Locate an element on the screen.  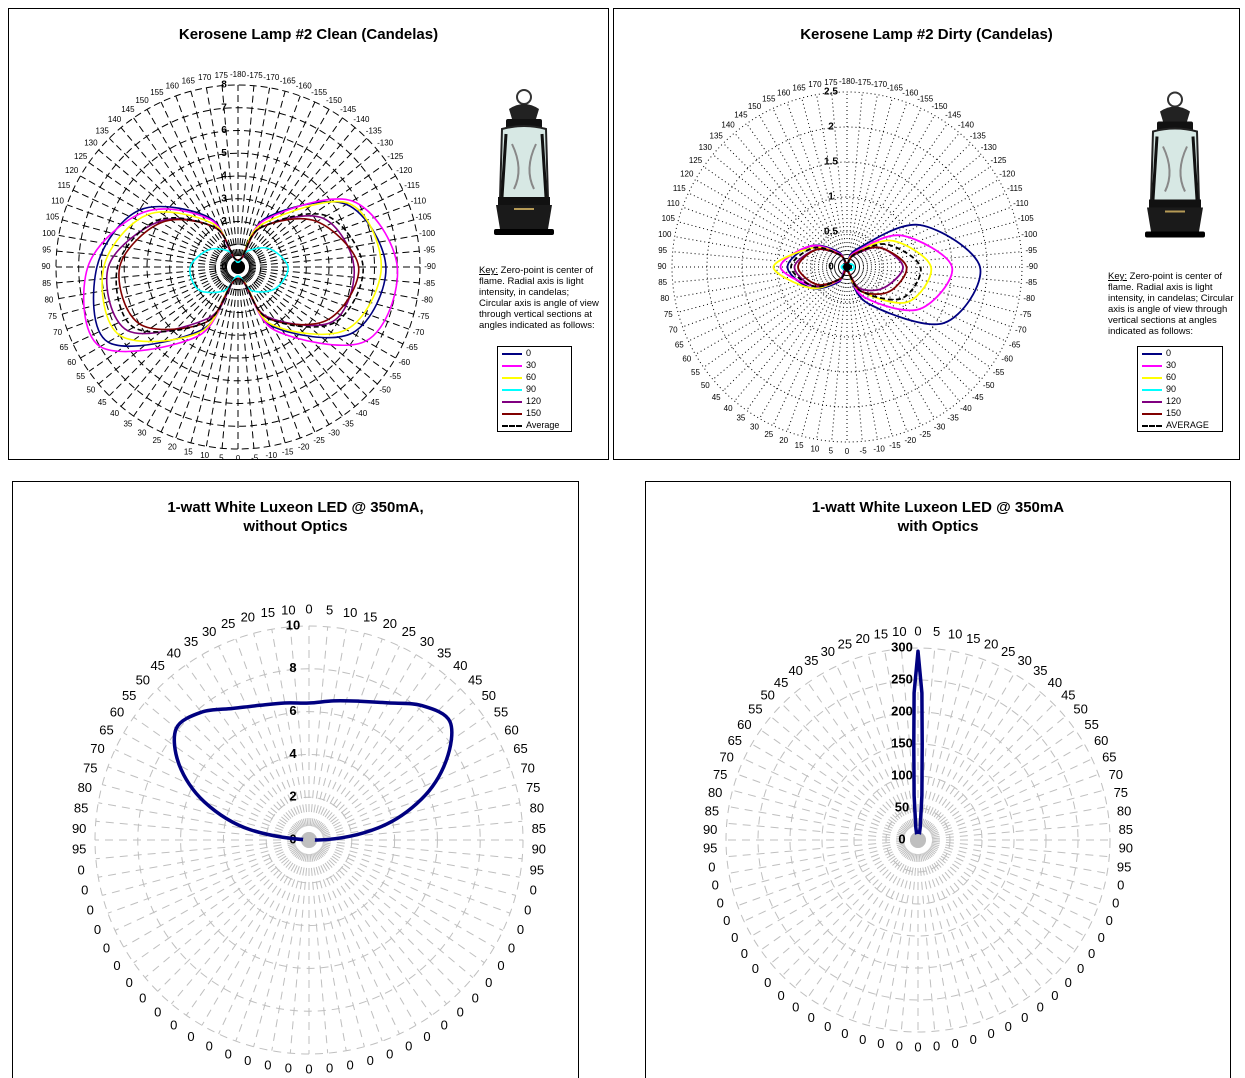
center-hub is located at coordinates (238, 267).